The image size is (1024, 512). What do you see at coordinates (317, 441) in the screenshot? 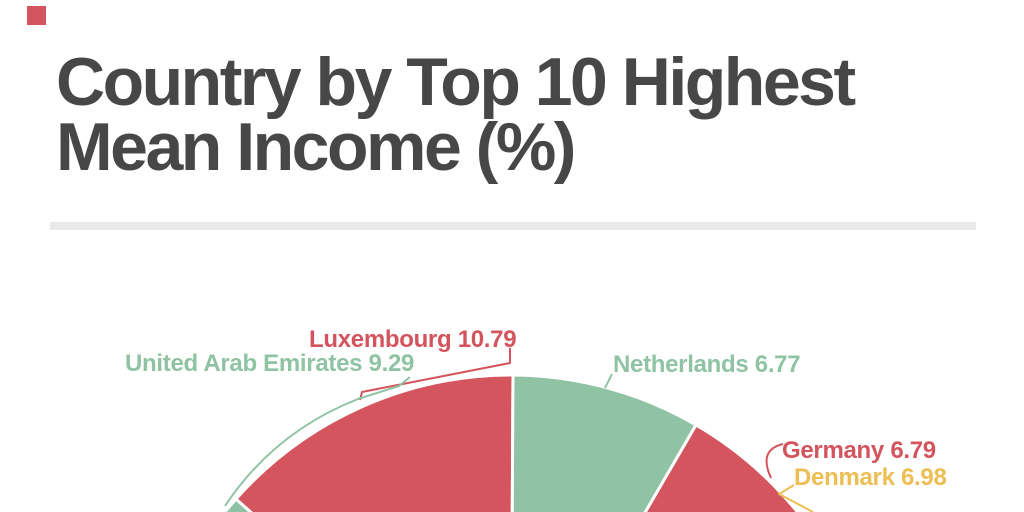
I see `leader-line-united-arab-emirates` at bounding box center [317, 441].